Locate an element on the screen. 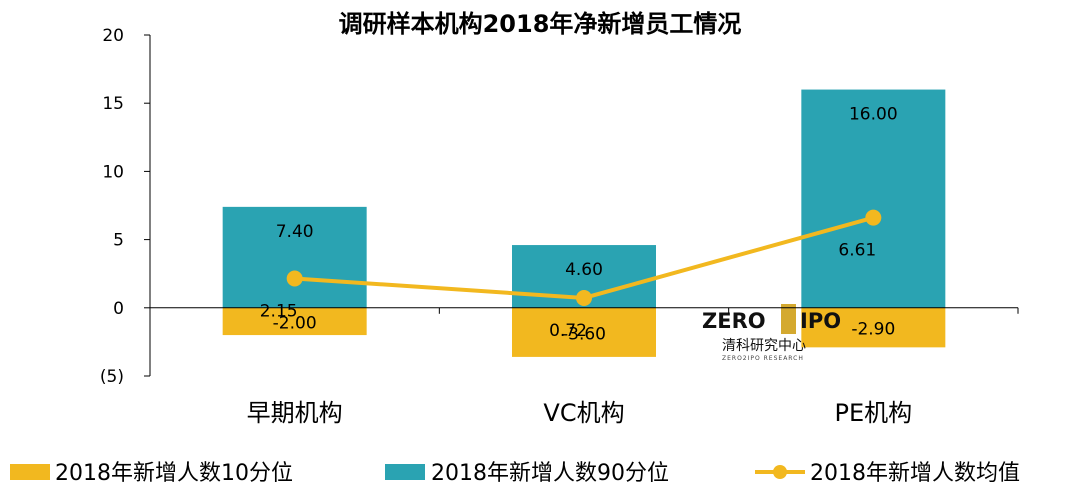  data-label-mean: 0.72 is located at coordinates (568, 331).